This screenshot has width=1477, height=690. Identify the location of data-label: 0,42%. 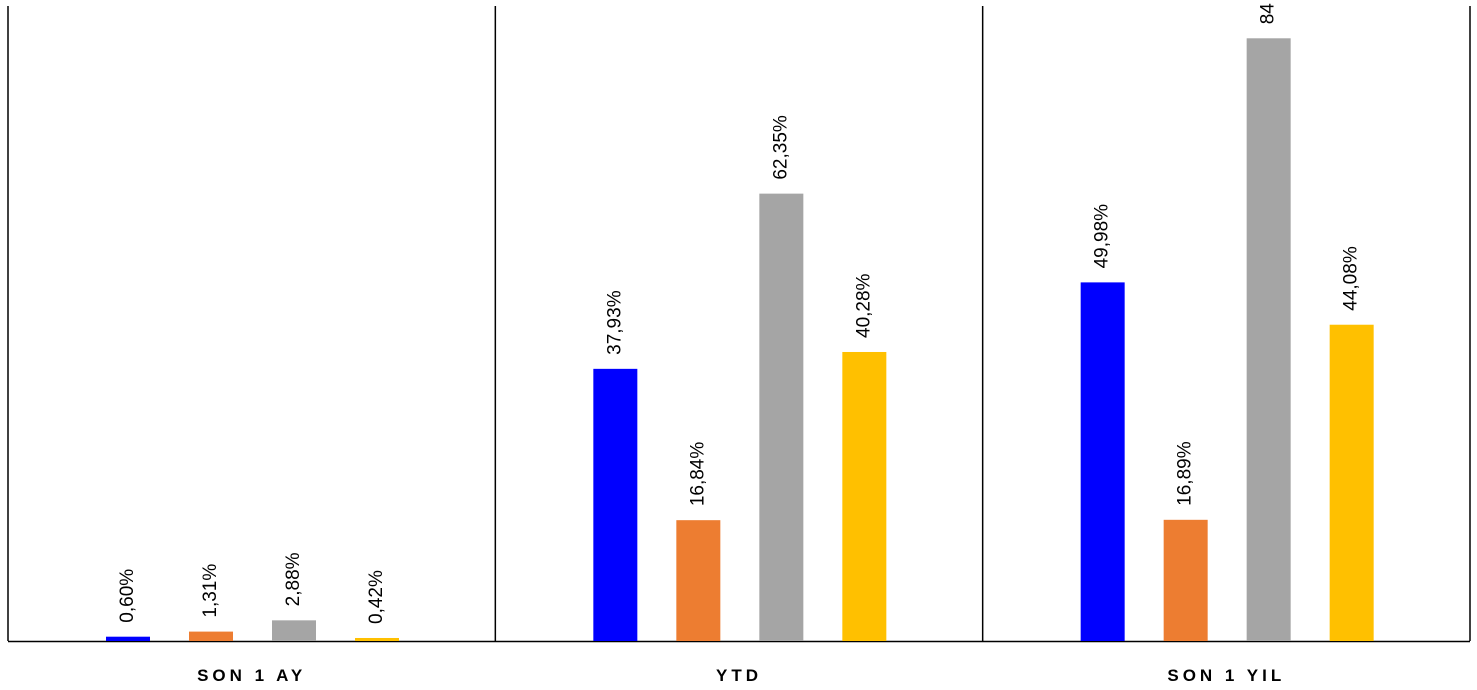
(376, 597).